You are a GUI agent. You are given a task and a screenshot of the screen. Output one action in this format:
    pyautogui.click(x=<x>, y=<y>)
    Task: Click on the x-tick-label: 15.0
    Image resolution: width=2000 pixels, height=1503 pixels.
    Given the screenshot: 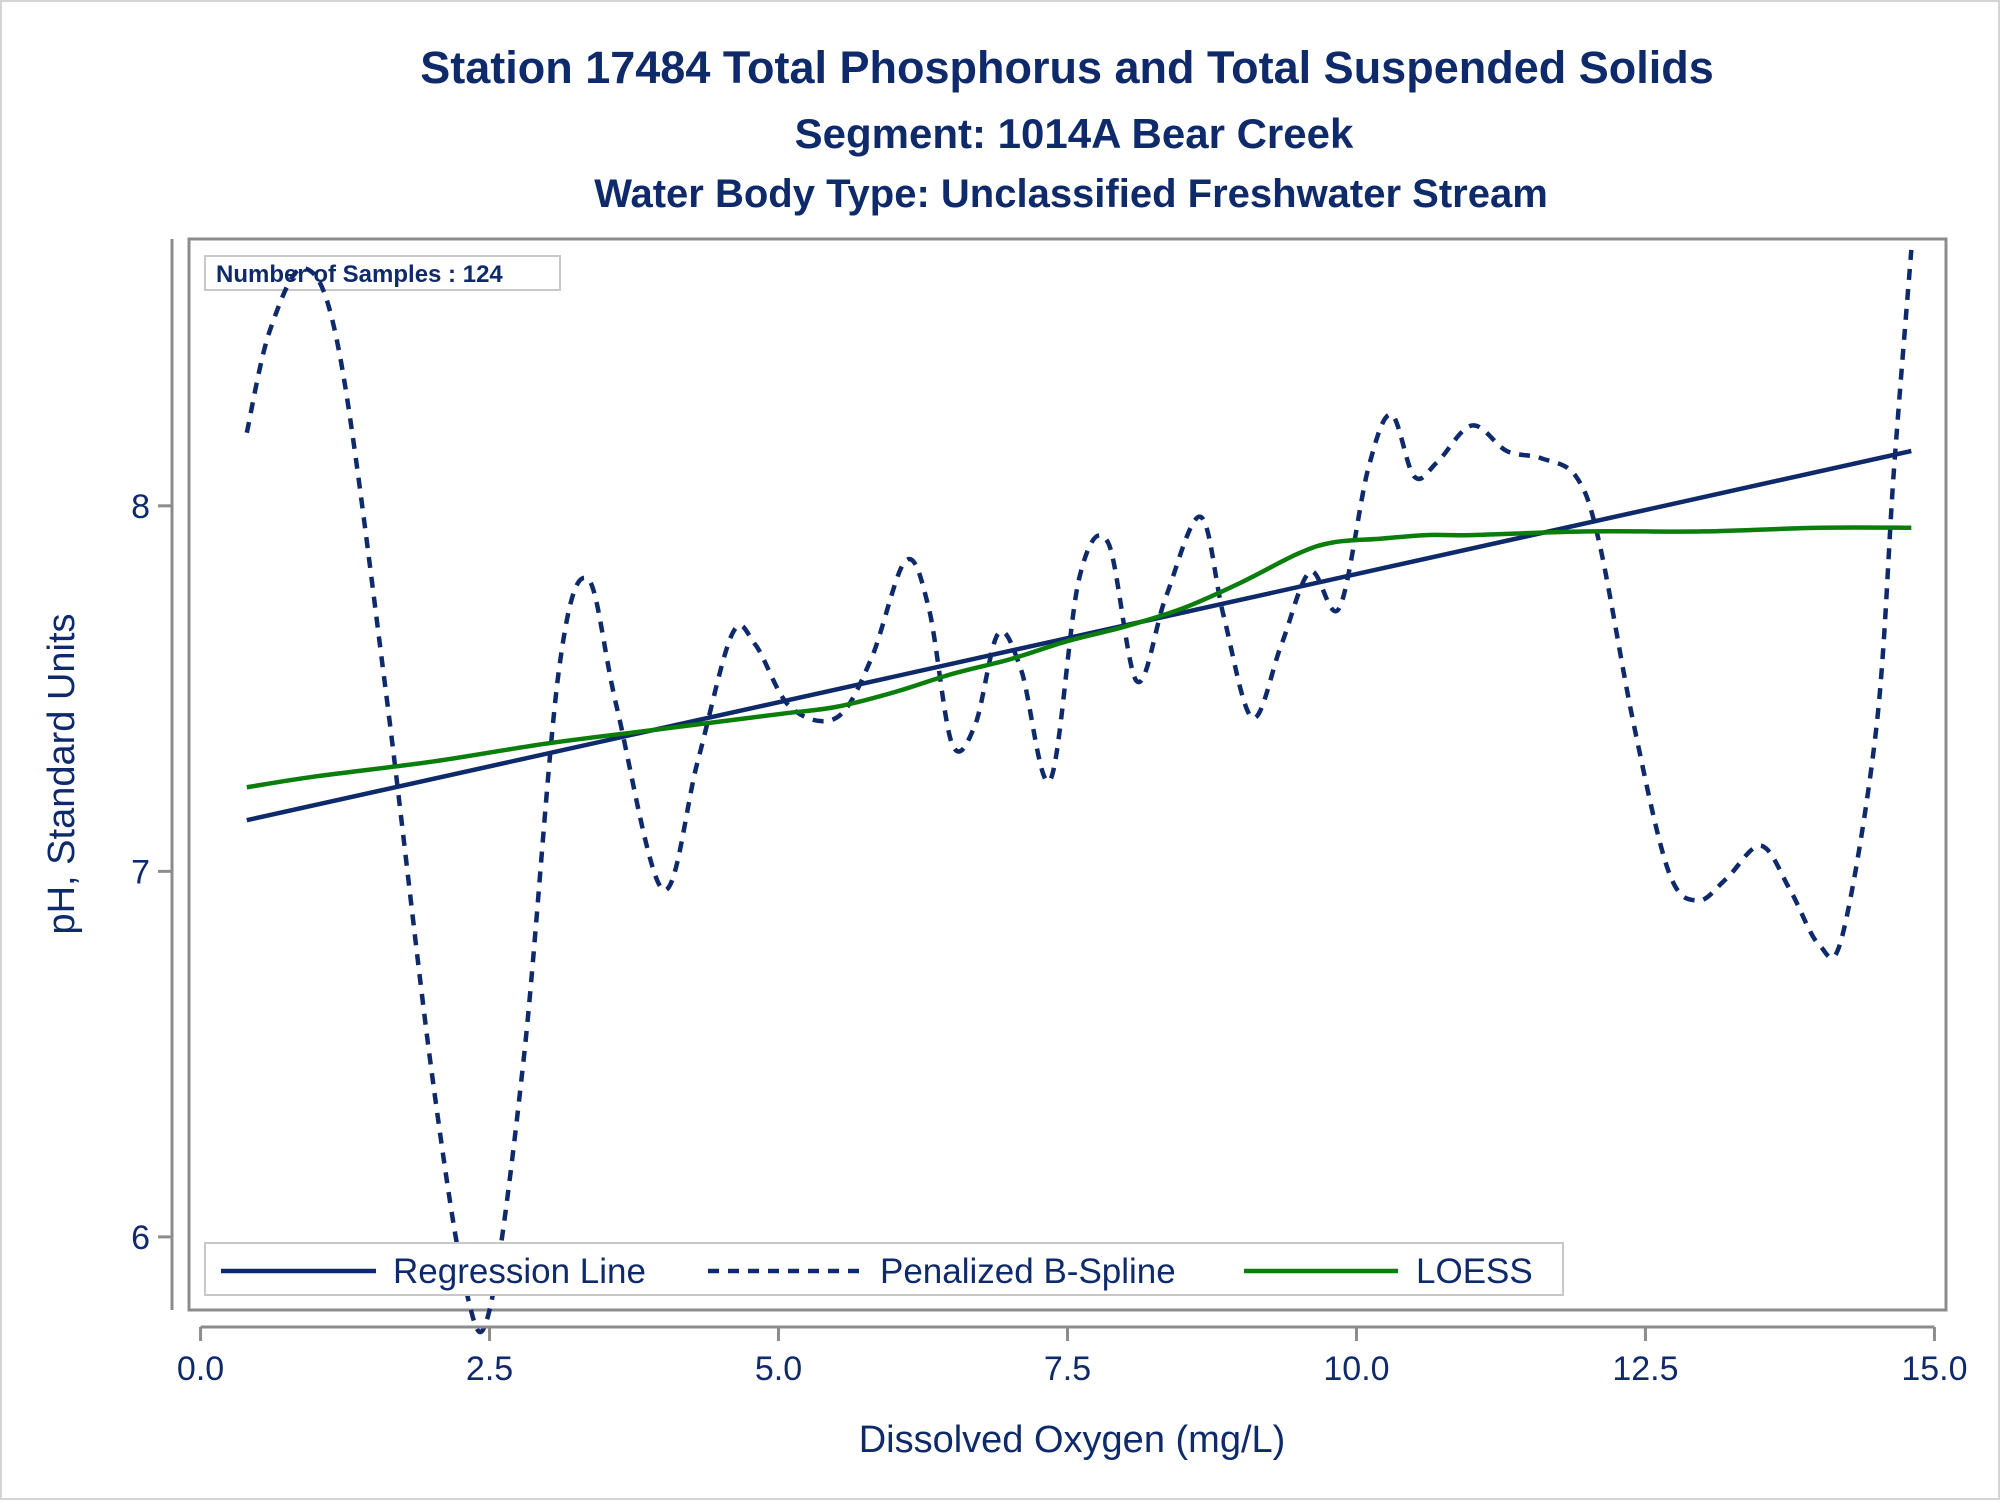 What is the action you would take?
    pyautogui.click(x=1934, y=1369)
    